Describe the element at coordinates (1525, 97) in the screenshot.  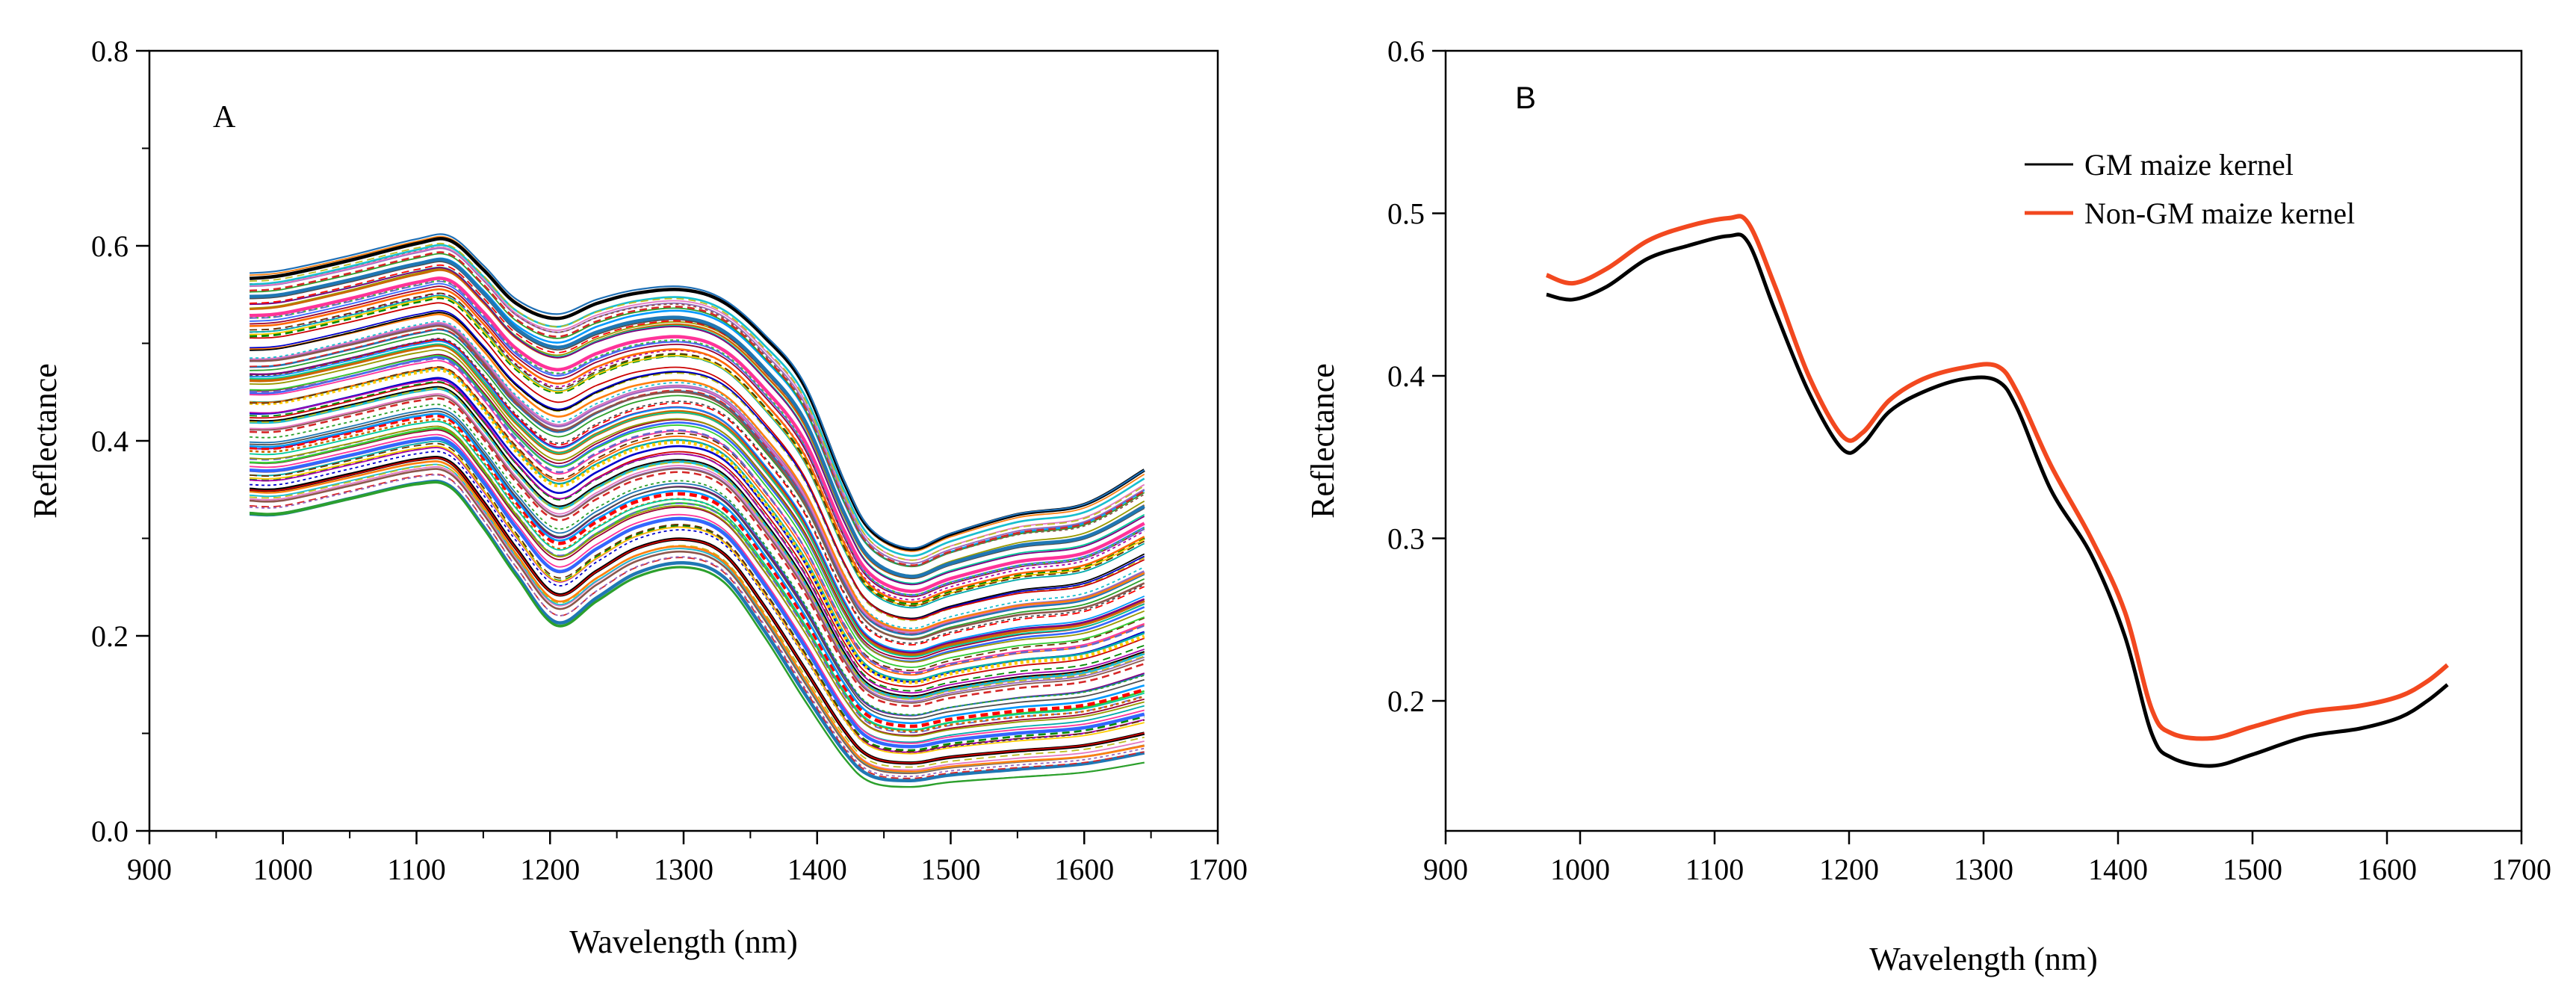
I see `panel-b-label: B` at that location.